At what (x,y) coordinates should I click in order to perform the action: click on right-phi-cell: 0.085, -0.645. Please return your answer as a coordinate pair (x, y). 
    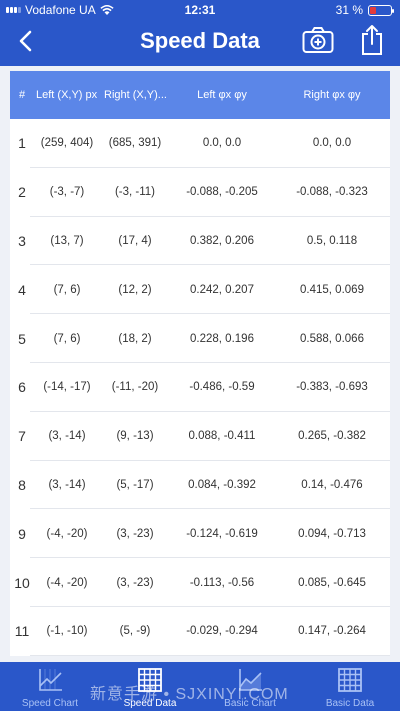
    Looking at the image, I should click on (332, 582).